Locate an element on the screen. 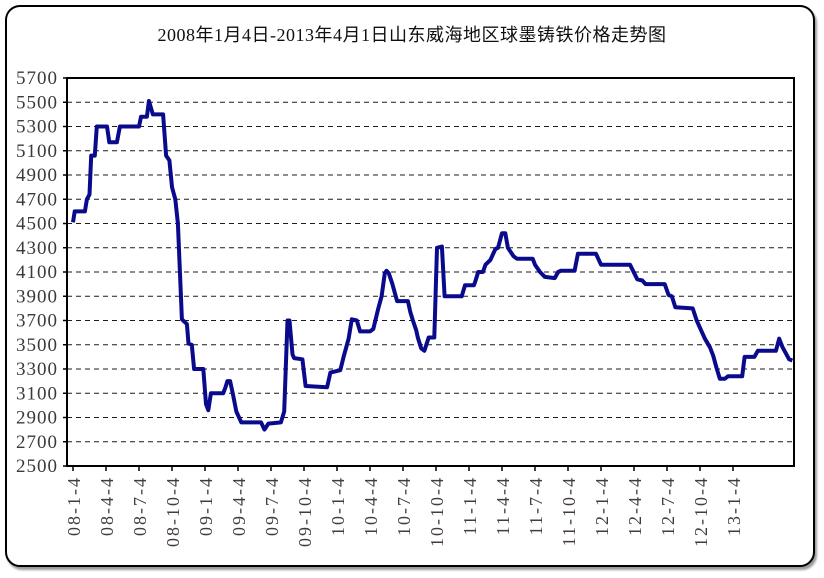 Image resolution: width=824 pixels, height=578 pixels. y-axis-label: 3500 is located at coordinates (37, 345).